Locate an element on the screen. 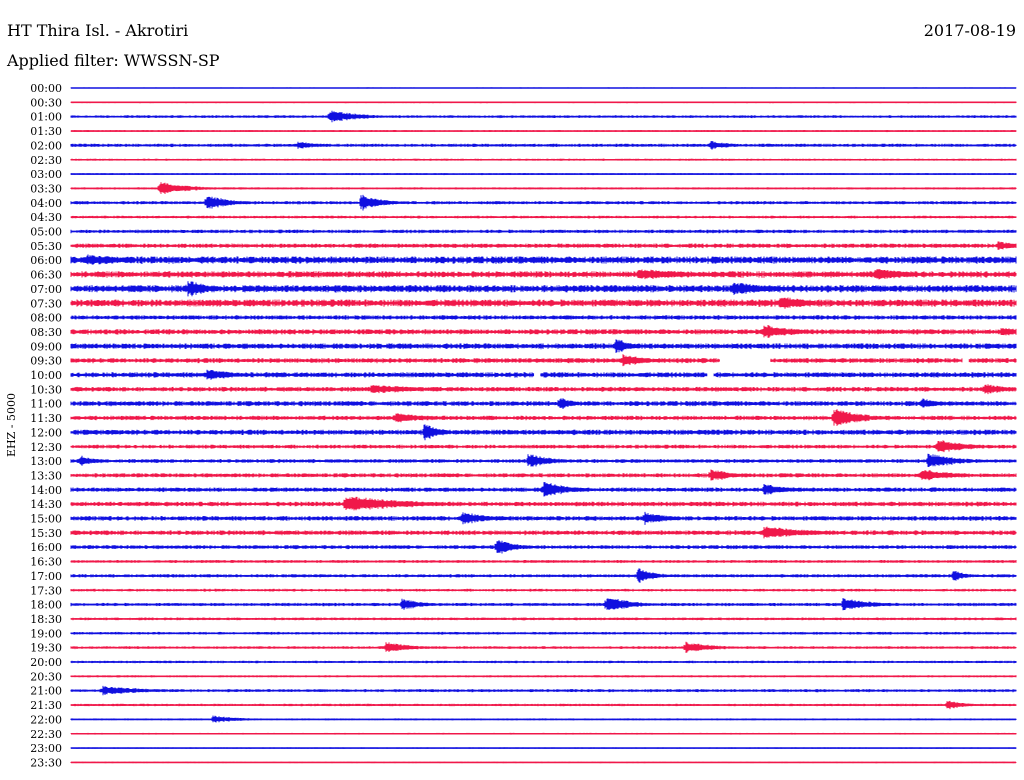  tick-label-1730: 17:30 is located at coordinates (46, 590).